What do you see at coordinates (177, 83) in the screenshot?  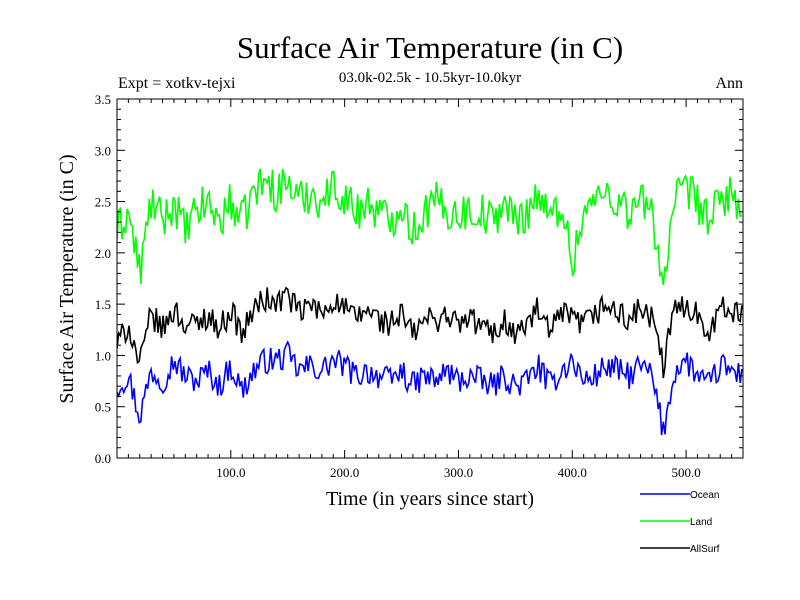 I see `experiment-label: Expt = xotkv-tejxi` at bounding box center [177, 83].